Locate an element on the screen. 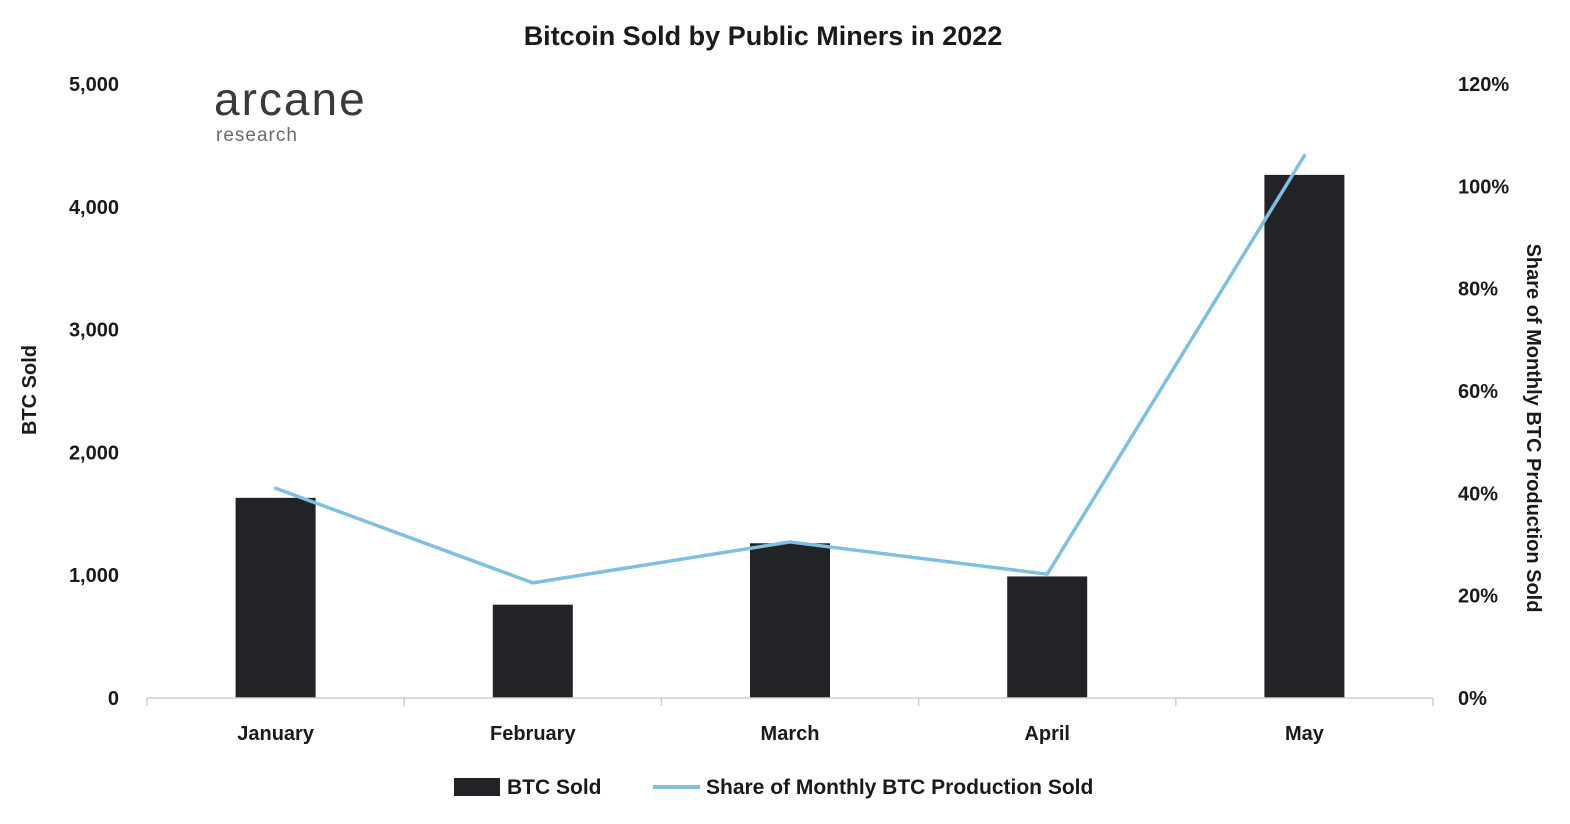 The width and height of the screenshot is (1570, 824). y-tick-label: 3,000 is located at coordinates (94, 331).